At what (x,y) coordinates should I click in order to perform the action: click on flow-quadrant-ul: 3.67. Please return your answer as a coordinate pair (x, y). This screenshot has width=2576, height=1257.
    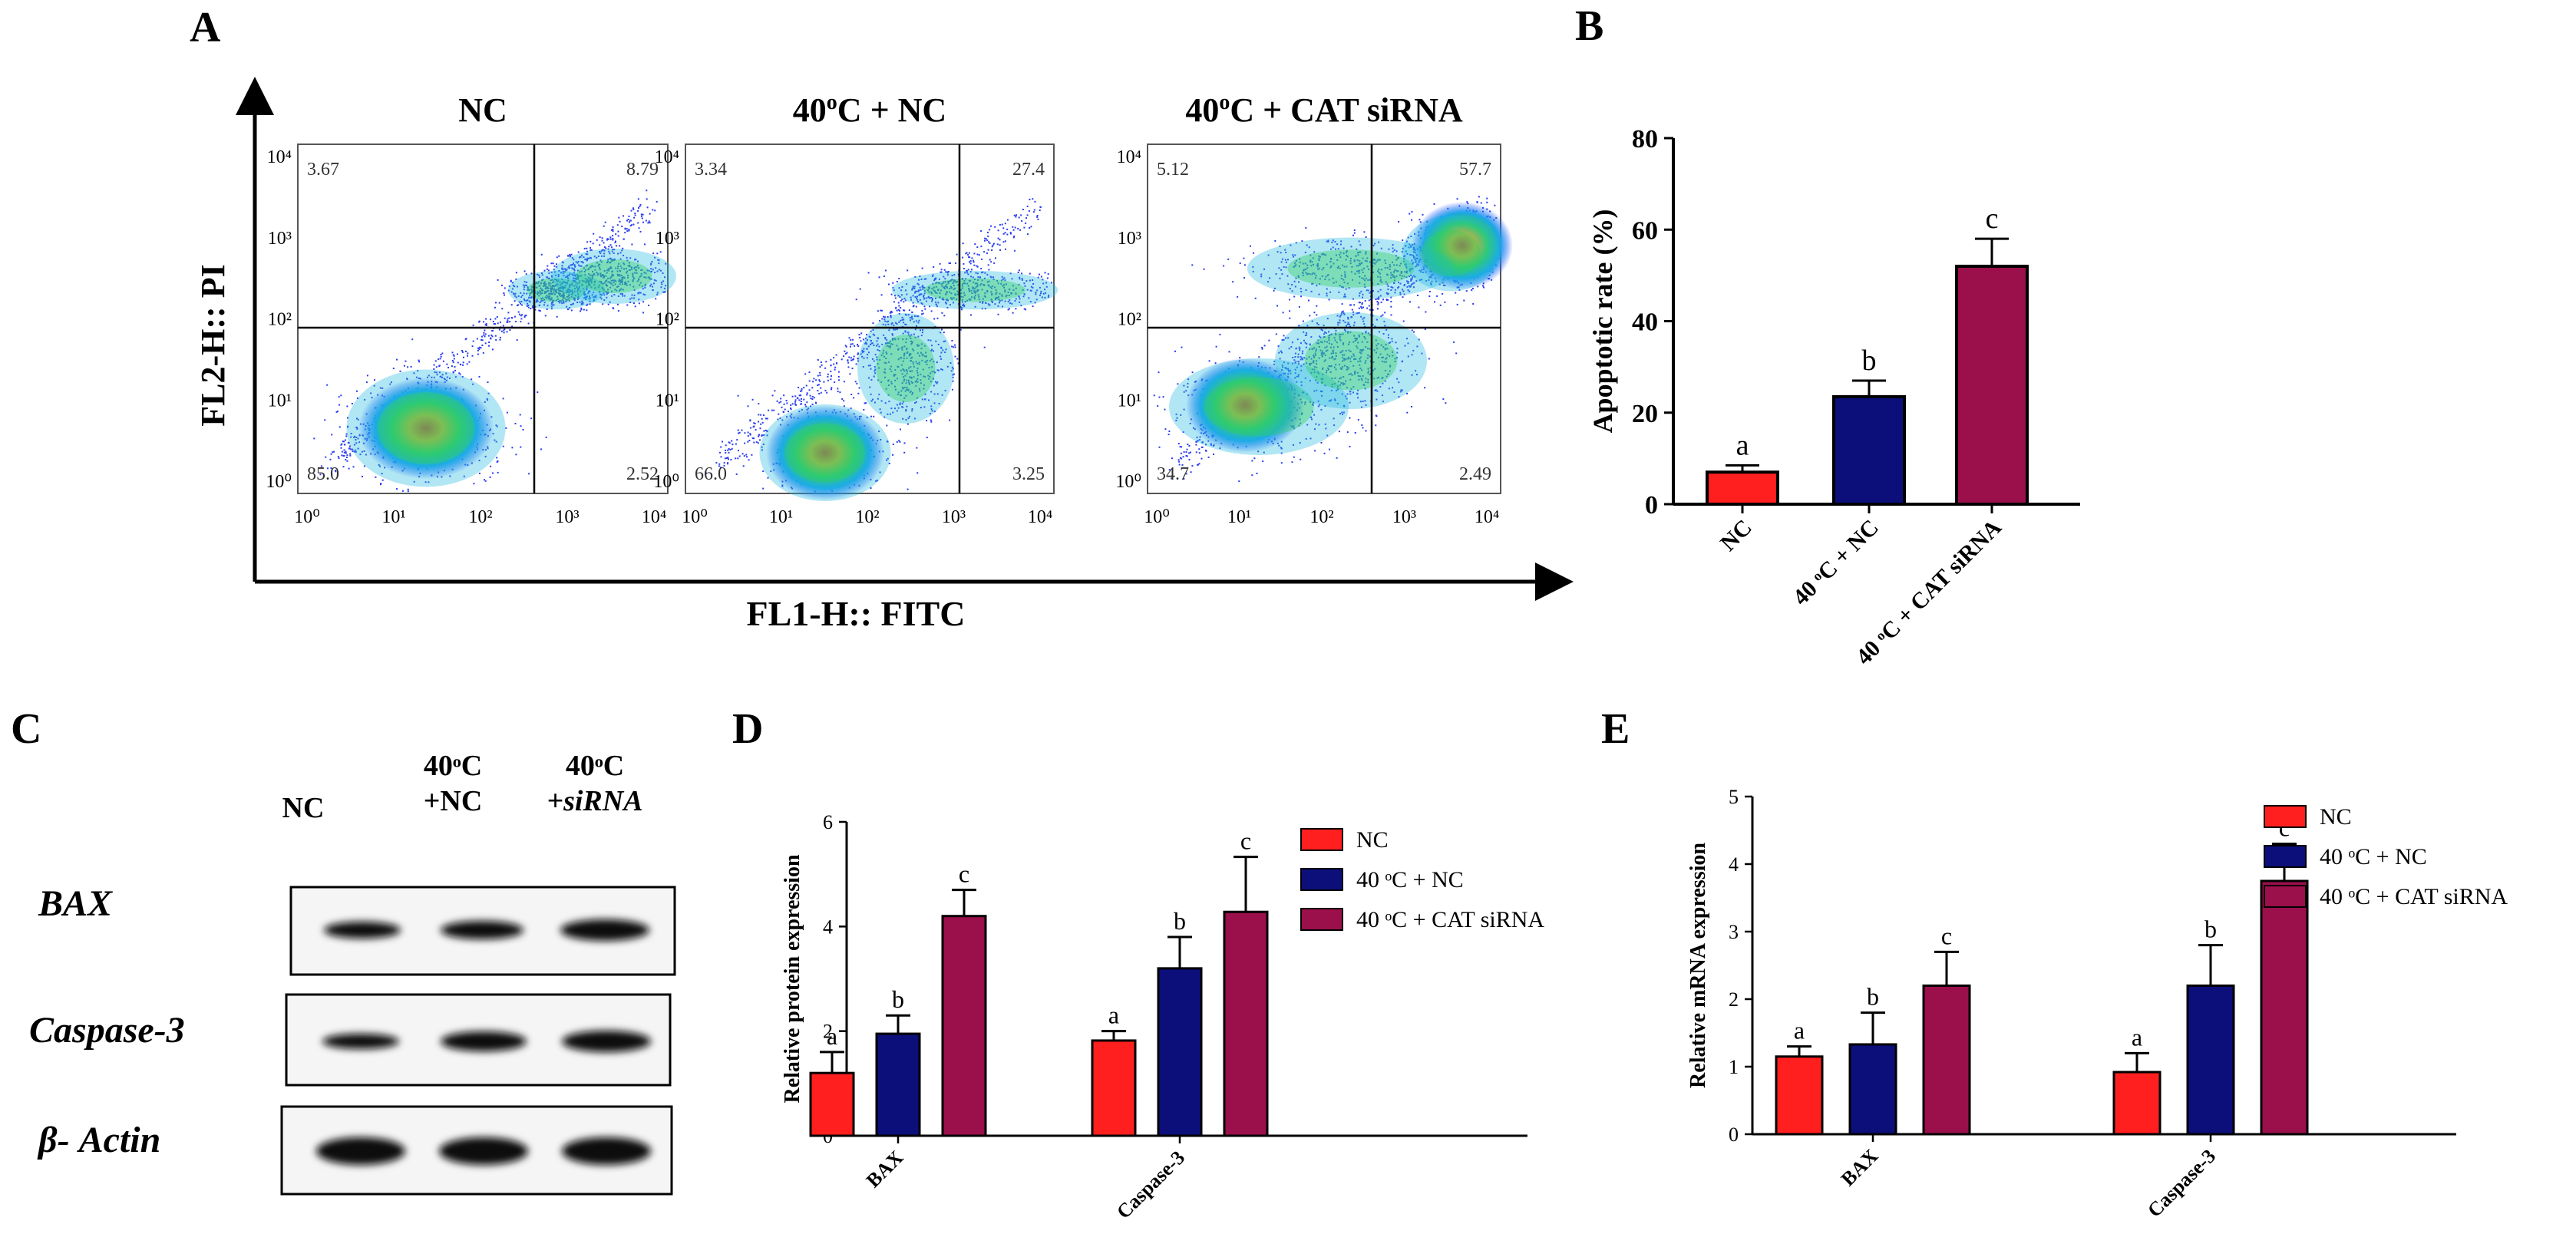
    Looking at the image, I should click on (323, 170).